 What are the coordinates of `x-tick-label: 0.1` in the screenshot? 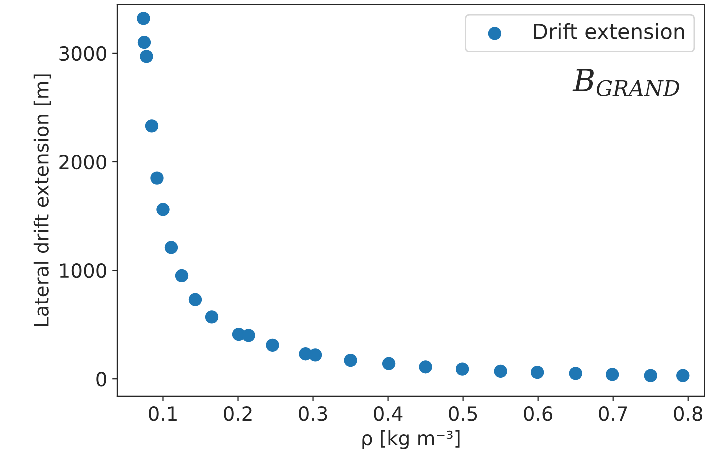 It's located at (163, 414).